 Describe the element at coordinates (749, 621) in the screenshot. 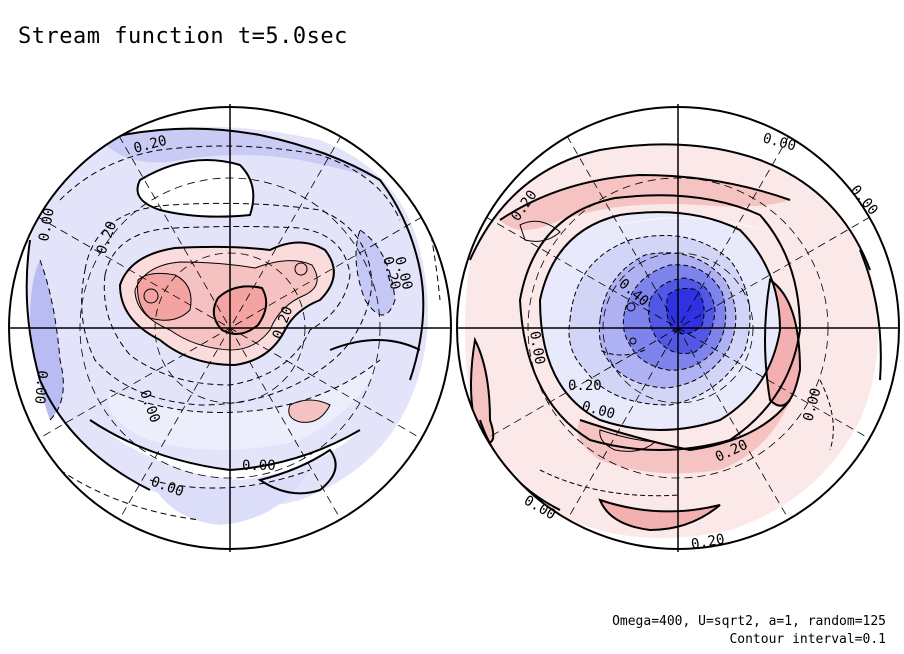

I see `parameters-note: Omega=400, U=sqrt2, a=1, random=125` at that location.